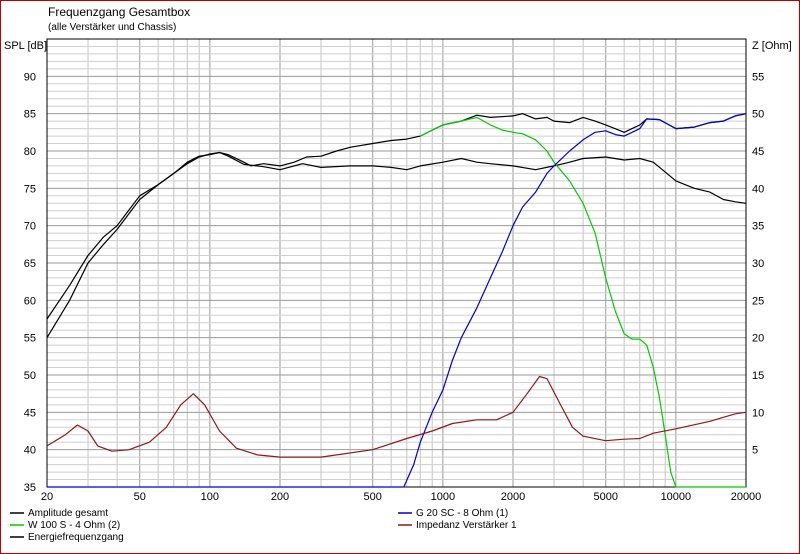 The height and width of the screenshot is (554, 800). Describe the element at coordinates (76, 537) in the screenshot. I see `legend-label: Energiefrequenzgang` at that location.